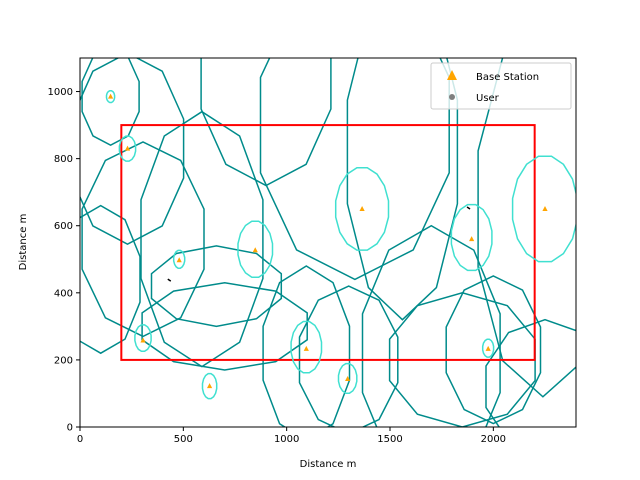 This screenshot has height=480, width=640. I want to click on y-axis: 0 200 400 600 800 1000, so click(64, 260).